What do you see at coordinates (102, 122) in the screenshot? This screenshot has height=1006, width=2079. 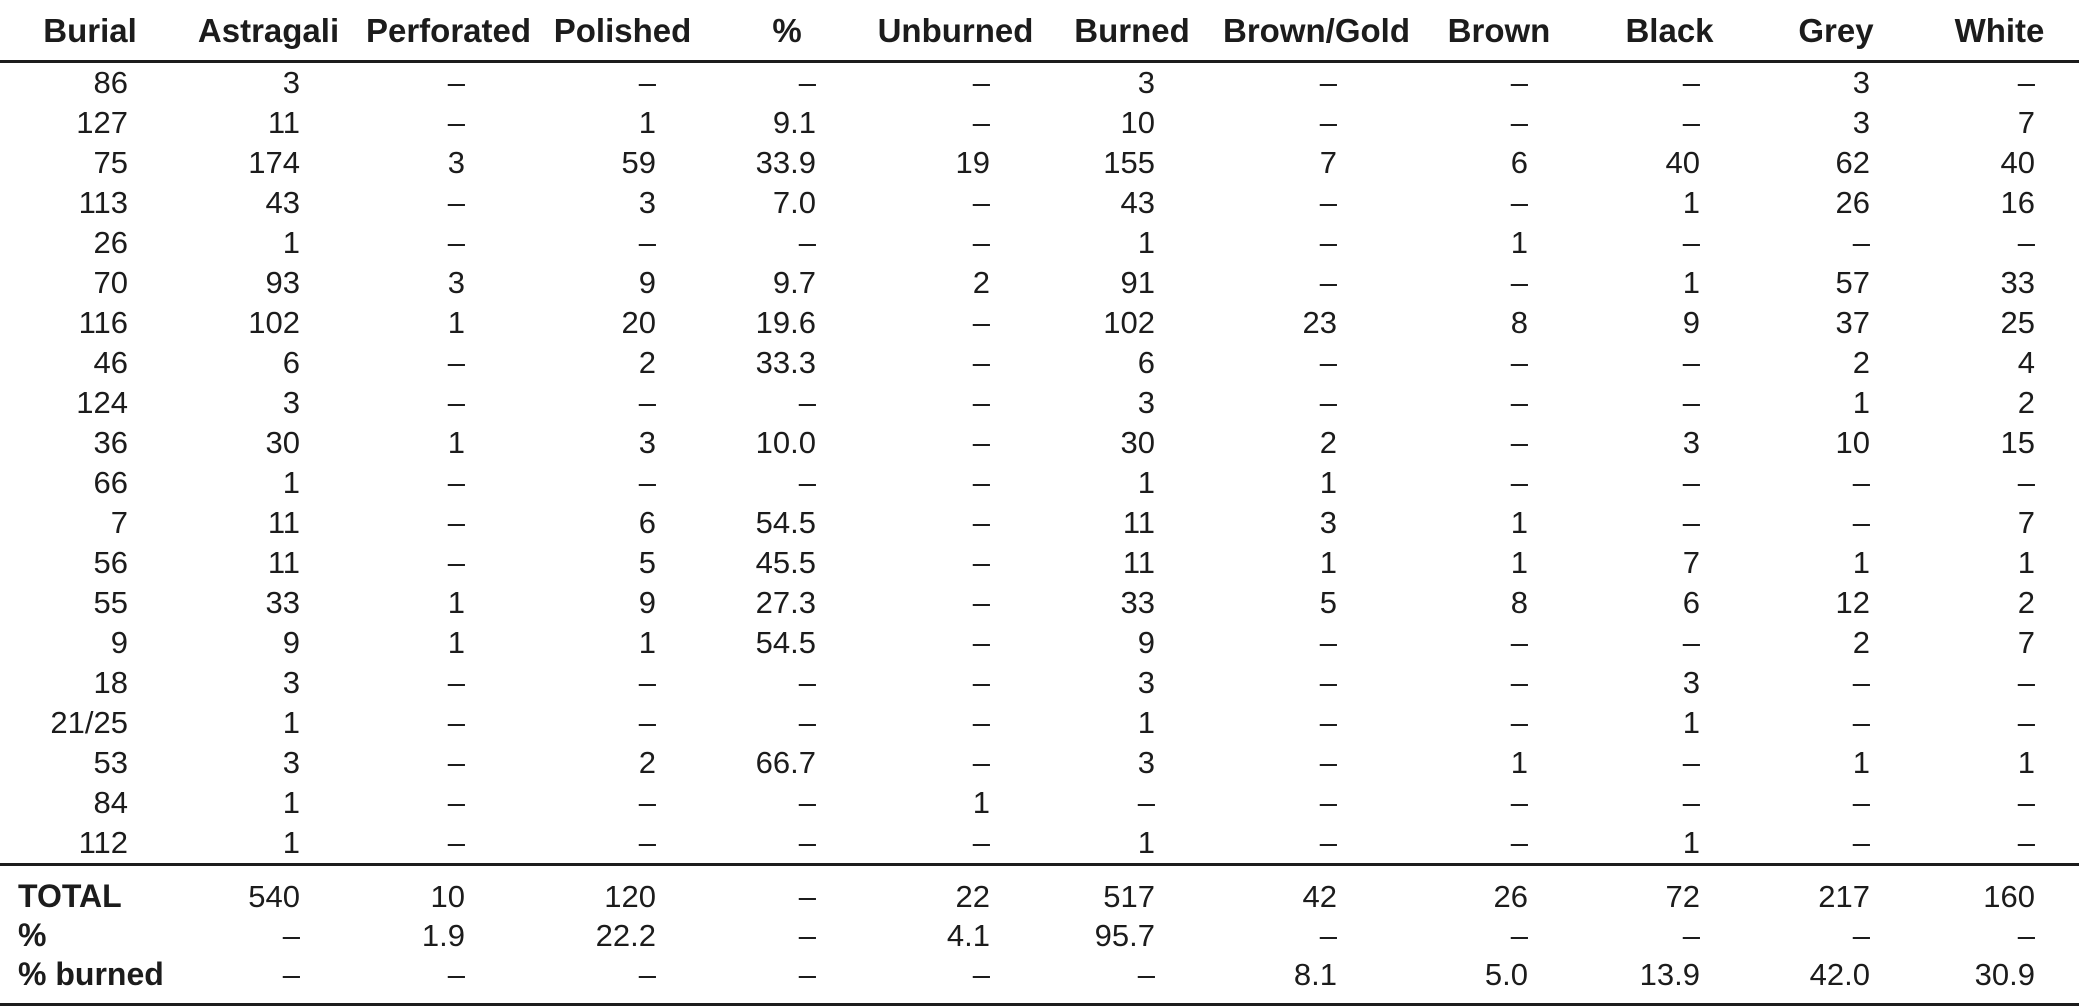 I see `row-label: 127` at bounding box center [102, 122].